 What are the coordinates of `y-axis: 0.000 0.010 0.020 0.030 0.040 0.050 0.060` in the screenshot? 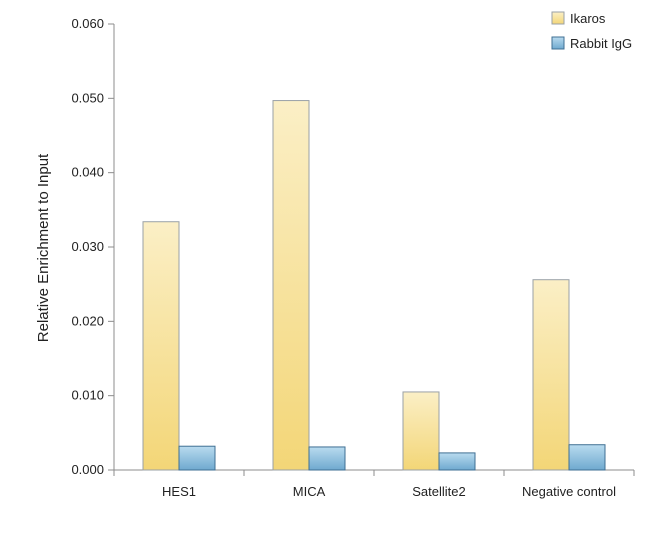 It's located at (93, 246).